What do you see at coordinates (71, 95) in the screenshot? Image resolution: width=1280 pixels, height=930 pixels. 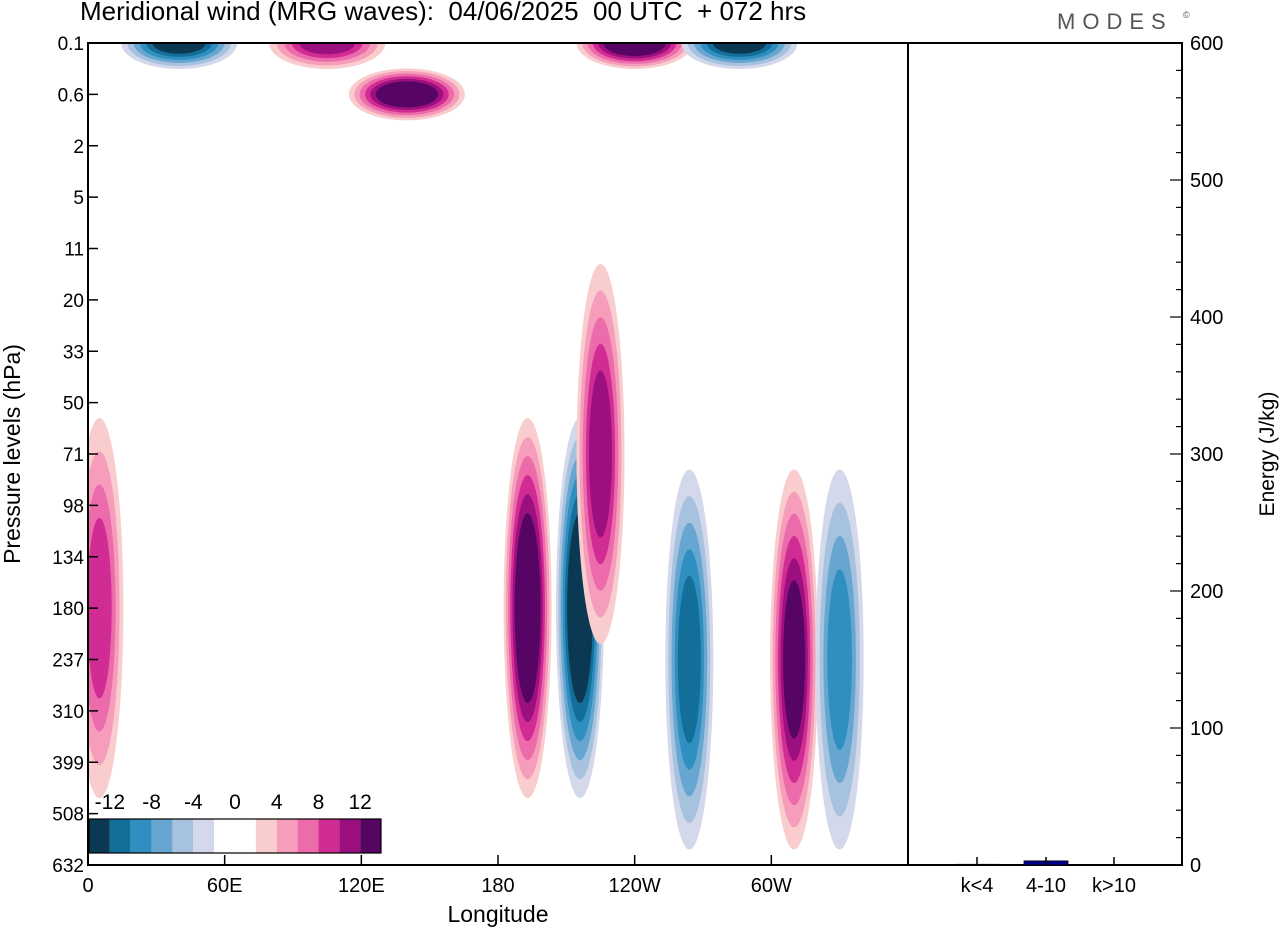 I see `y-tick-label: 0.6` at bounding box center [71, 95].